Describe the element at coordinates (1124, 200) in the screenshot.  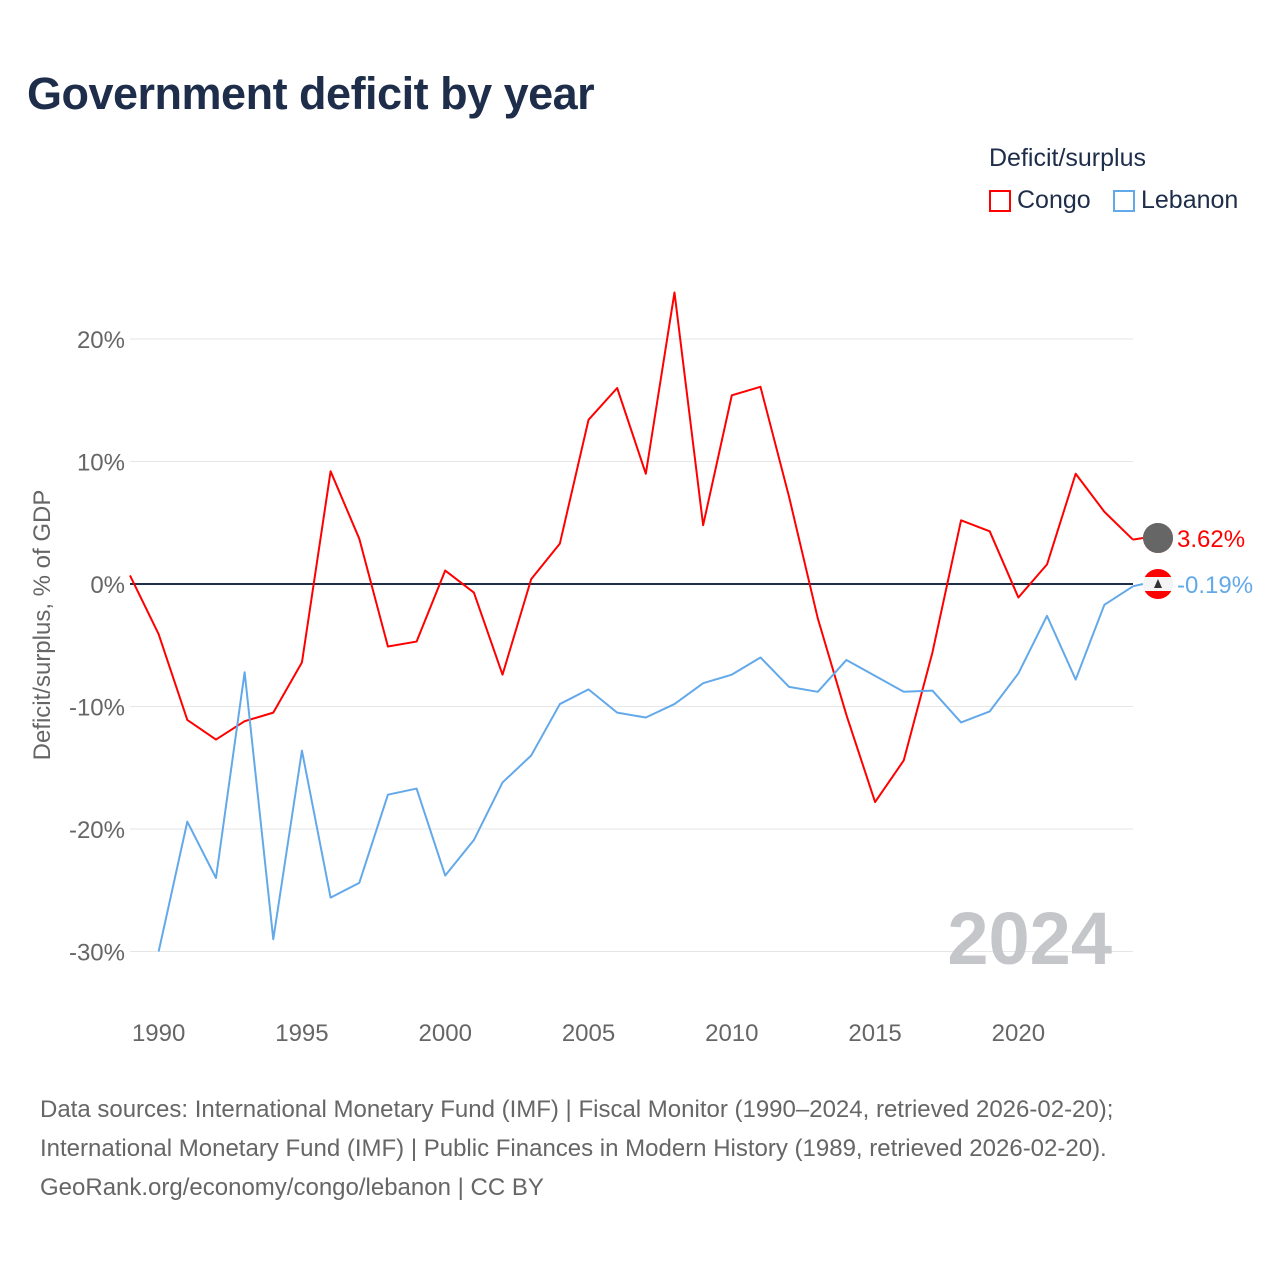
I see `legend-swatch-lebanon` at that location.